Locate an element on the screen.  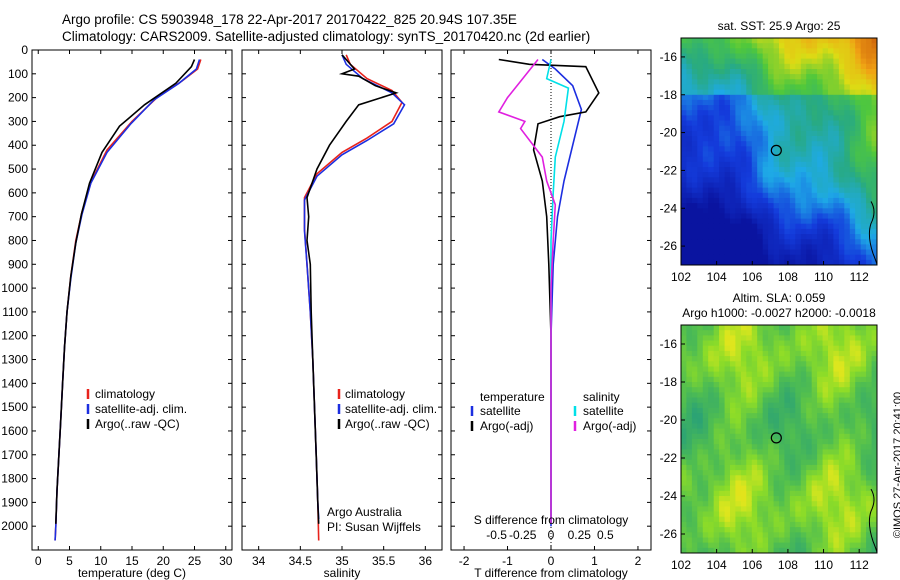
legend-label: satellite-adj. clim. is located at coordinates (391, 409).